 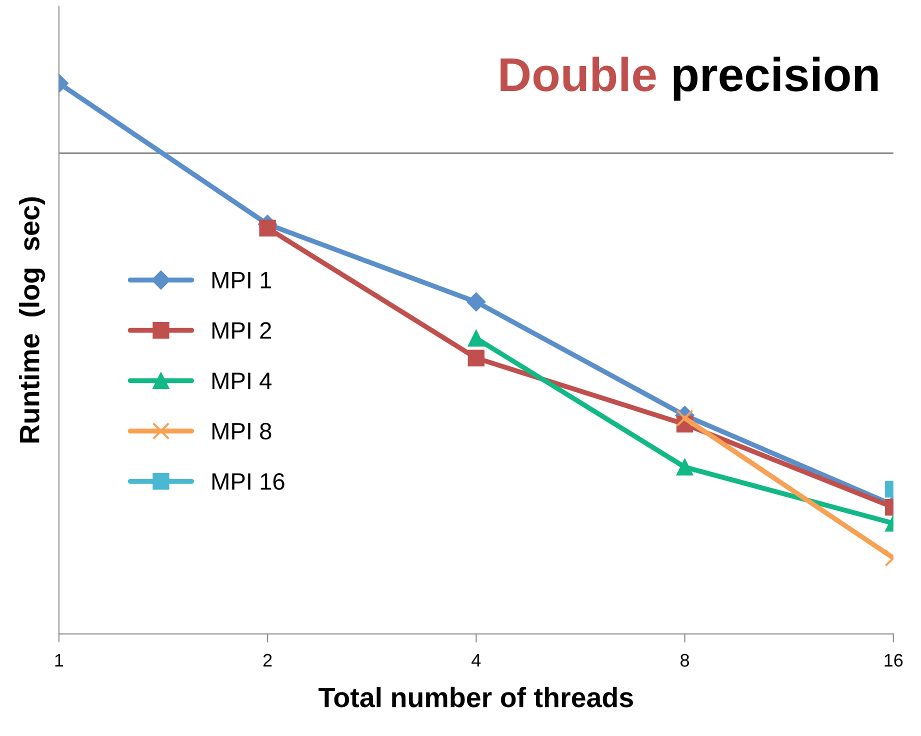 What do you see at coordinates (248, 481) in the screenshot?
I see `legend-label: MPI 16` at bounding box center [248, 481].